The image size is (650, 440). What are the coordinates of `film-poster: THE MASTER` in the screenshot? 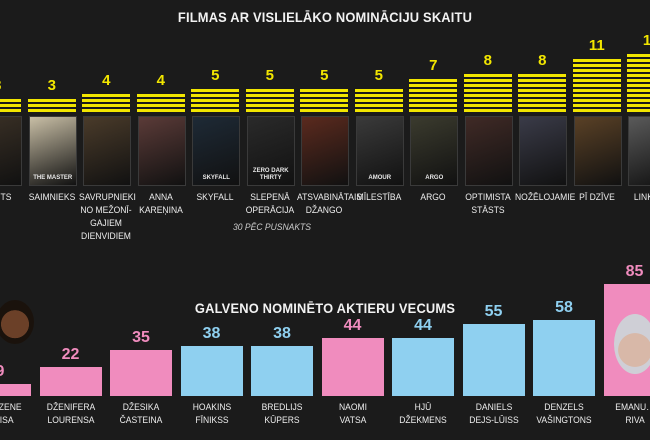 It's located at (52, 151).